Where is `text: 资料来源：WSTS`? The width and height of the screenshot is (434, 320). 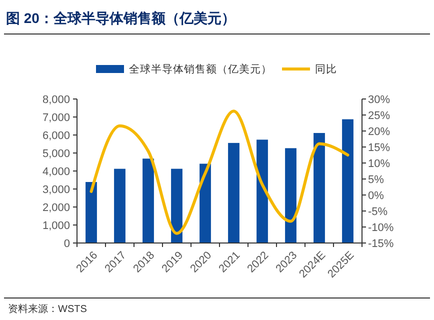 text: 资料来源：WSTS is located at coordinates (48, 309).